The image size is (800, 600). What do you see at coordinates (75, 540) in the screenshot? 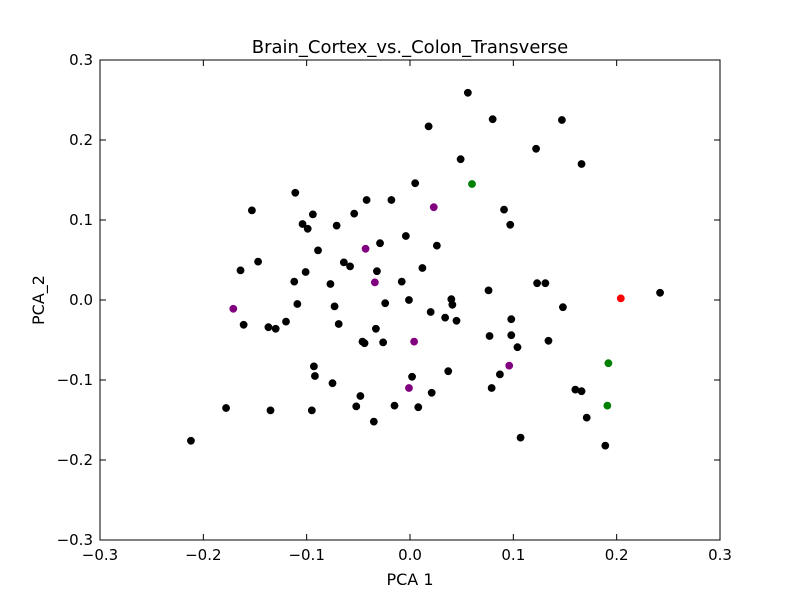
I see `y-tick-label: −0.3` at bounding box center [75, 540].